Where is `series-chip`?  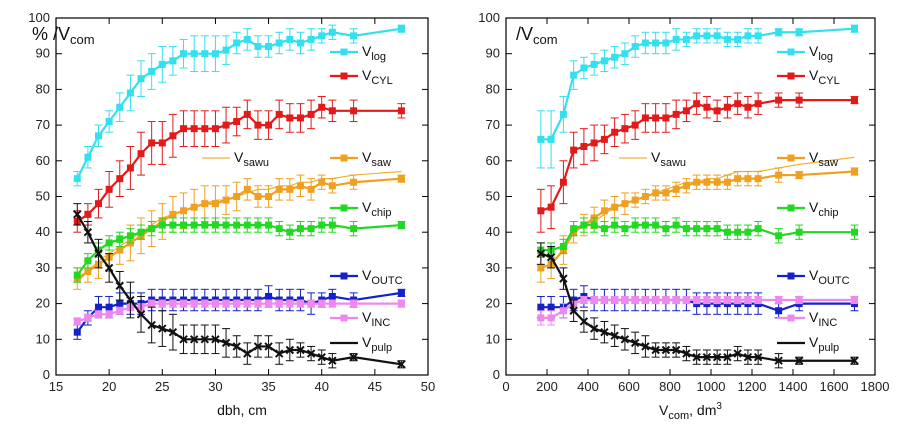
series-chip is located at coordinates (697, 237).